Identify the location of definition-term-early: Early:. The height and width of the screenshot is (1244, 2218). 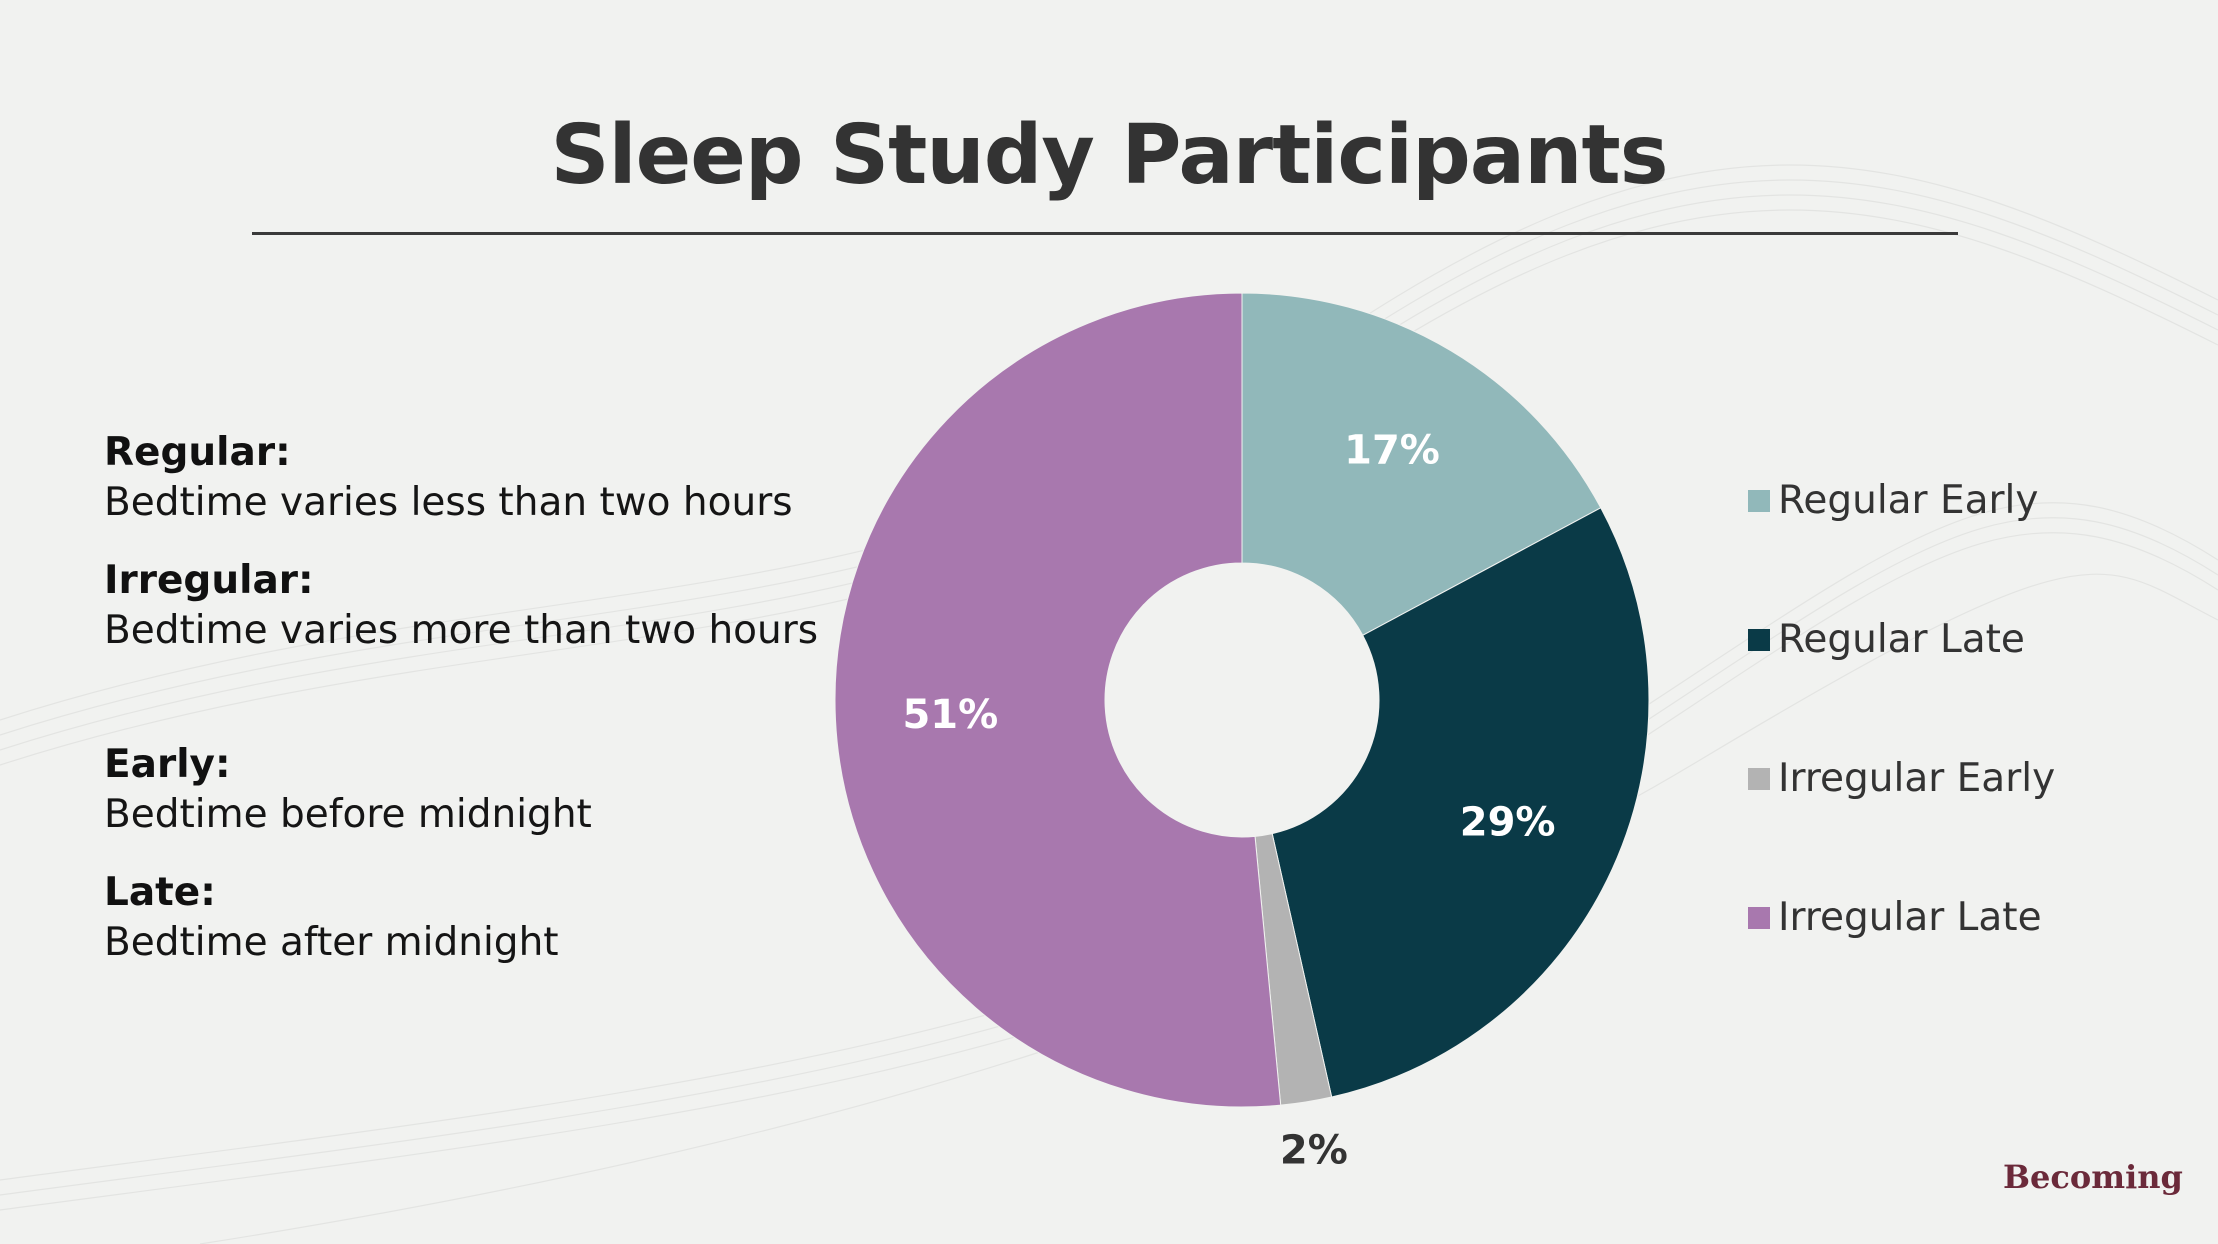
(167, 764).